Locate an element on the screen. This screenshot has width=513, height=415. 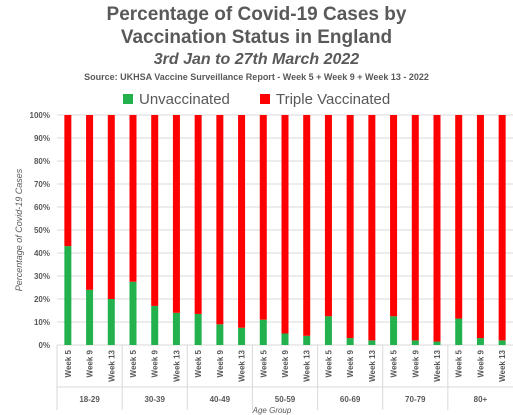
legend-label-triple-vaccinated: Triple Vaccinated is located at coordinates (333, 99).